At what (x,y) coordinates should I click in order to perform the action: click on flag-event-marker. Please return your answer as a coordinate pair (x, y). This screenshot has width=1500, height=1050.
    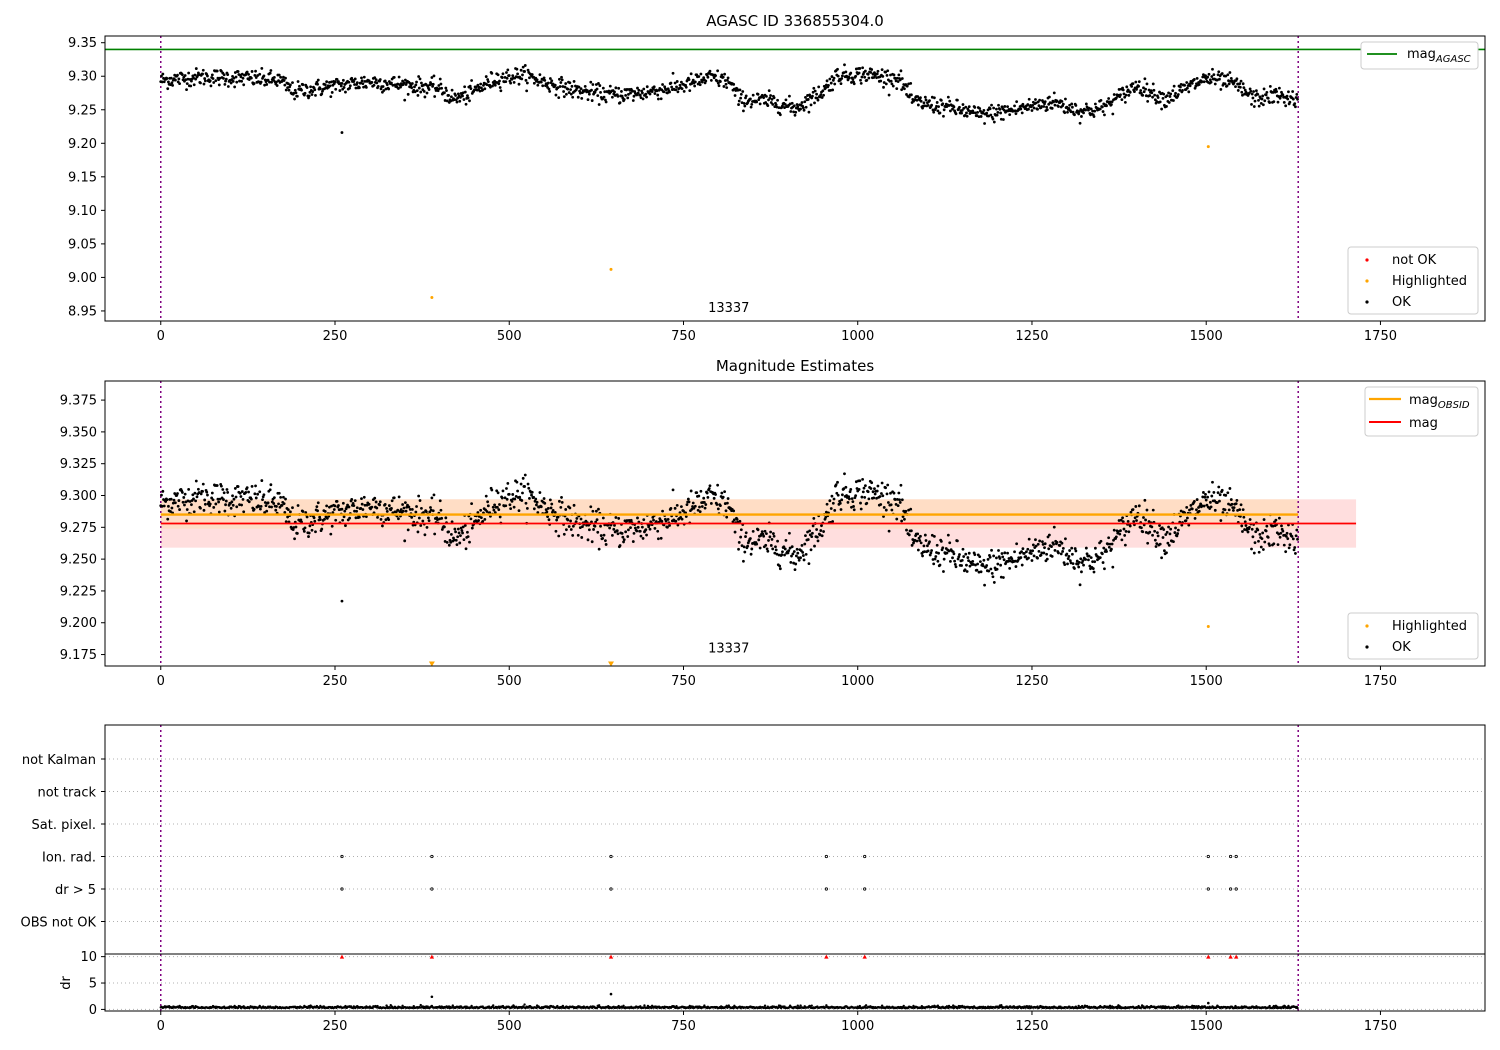
    Looking at the image, I should click on (1231, 856).